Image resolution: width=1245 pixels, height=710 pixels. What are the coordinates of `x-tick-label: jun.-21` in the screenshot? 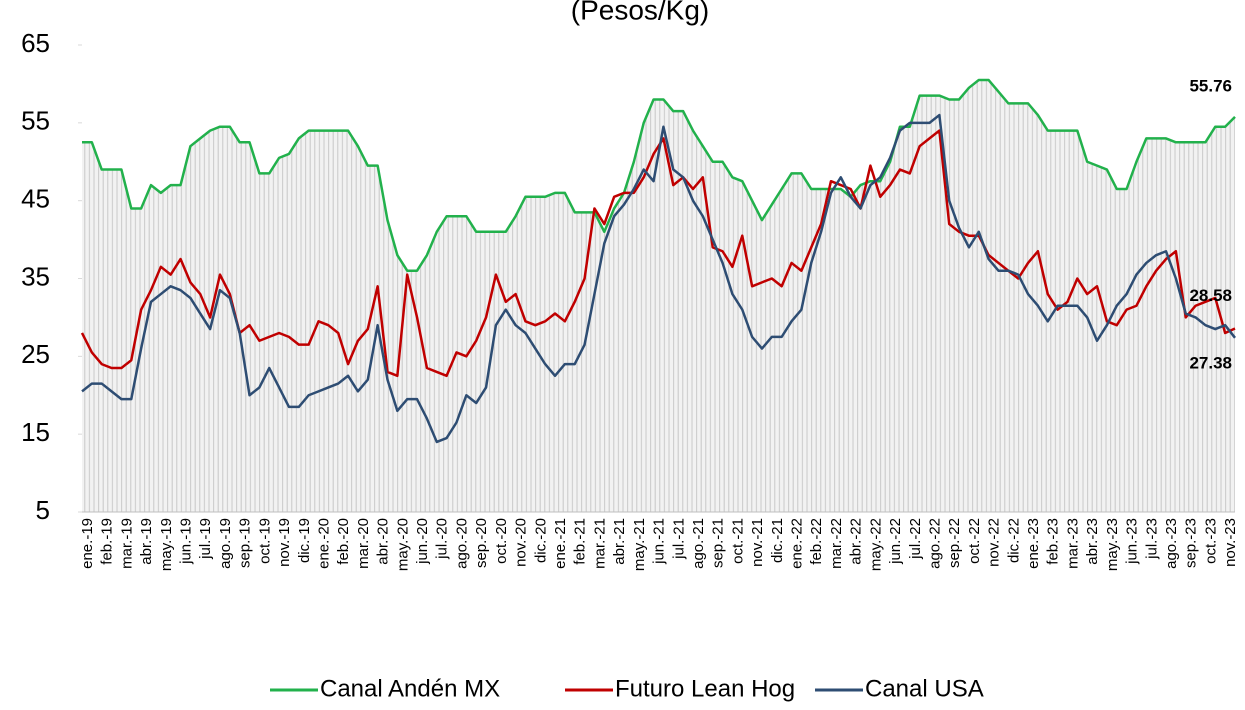 It's located at (659, 541).